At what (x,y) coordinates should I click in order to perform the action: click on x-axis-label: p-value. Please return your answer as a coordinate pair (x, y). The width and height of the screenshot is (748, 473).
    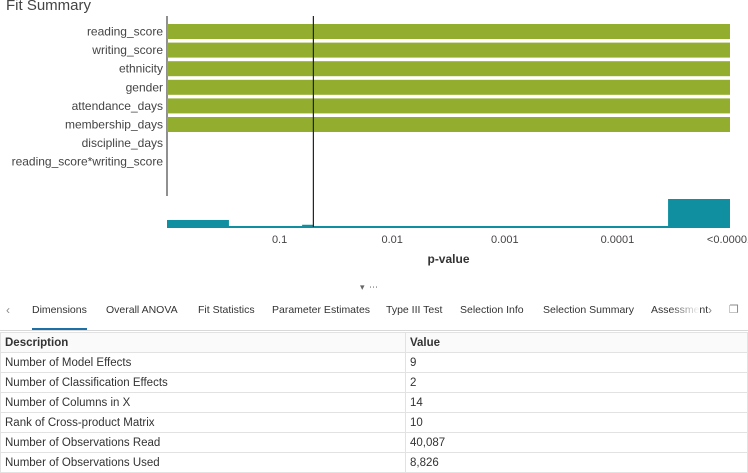
    Looking at the image, I should click on (448, 259).